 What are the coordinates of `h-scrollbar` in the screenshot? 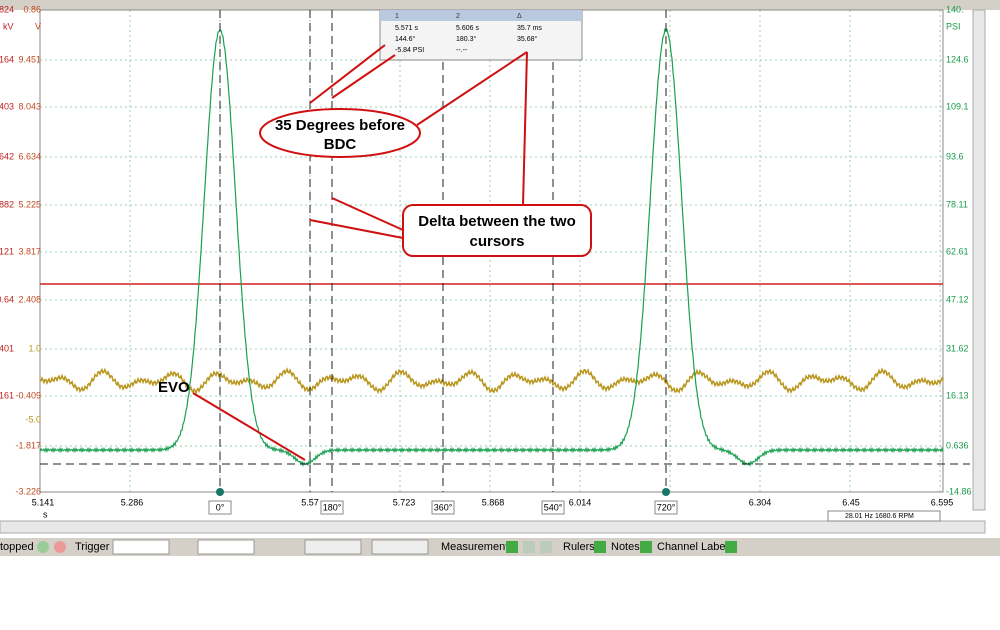 It's located at (493, 527).